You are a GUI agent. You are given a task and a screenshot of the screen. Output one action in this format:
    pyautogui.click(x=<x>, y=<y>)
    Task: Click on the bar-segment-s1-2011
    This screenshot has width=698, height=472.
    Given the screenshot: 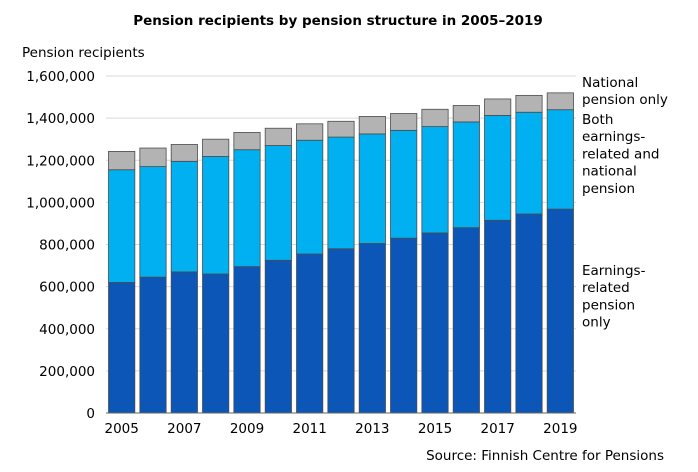 What is the action you would take?
    pyautogui.click(x=310, y=197)
    